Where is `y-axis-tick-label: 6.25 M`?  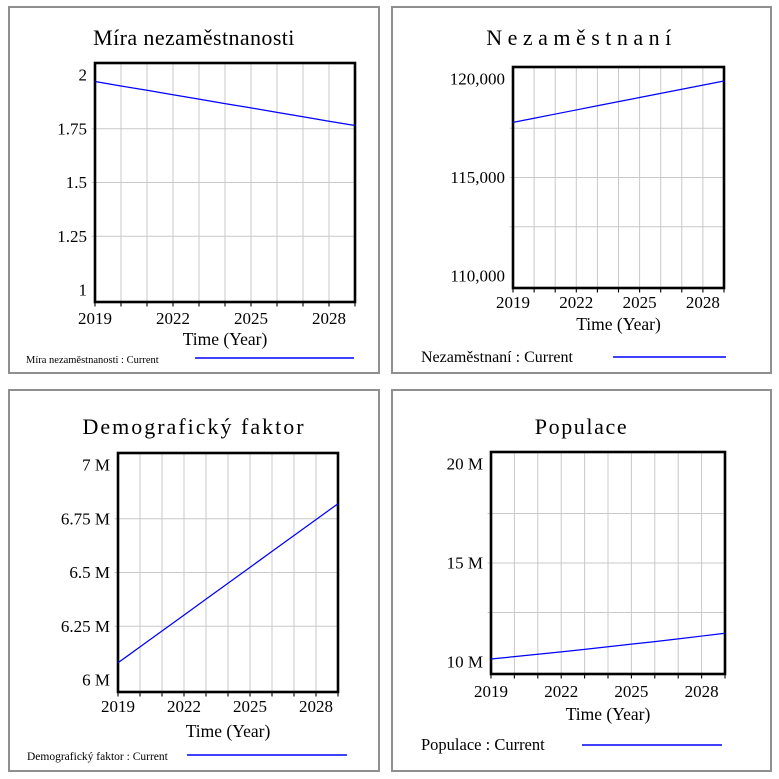 y-axis-tick-label: 6.25 M is located at coordinates (85, 626).